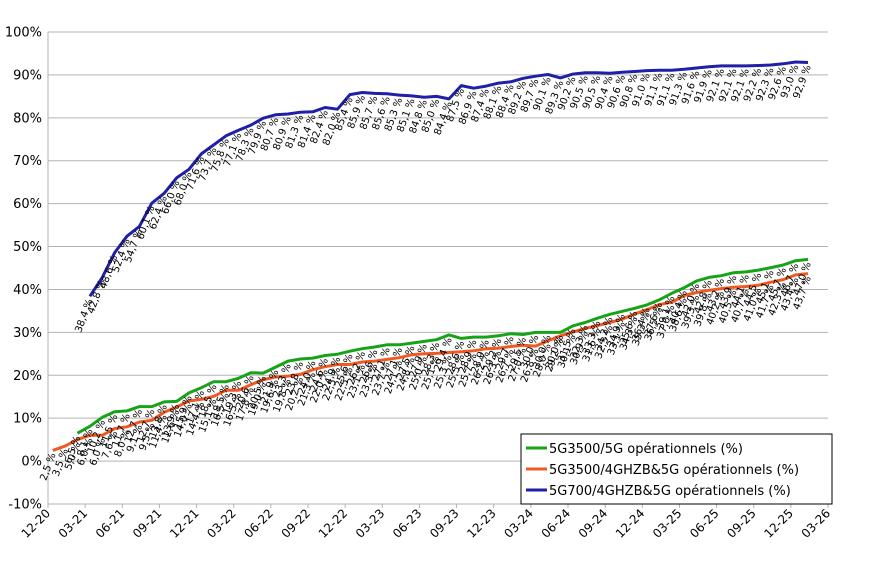  What do you see at coordinates (778, 523) in the screenshot?
I see `x-tick-label: 12-25` at bounding box center [778, 523].